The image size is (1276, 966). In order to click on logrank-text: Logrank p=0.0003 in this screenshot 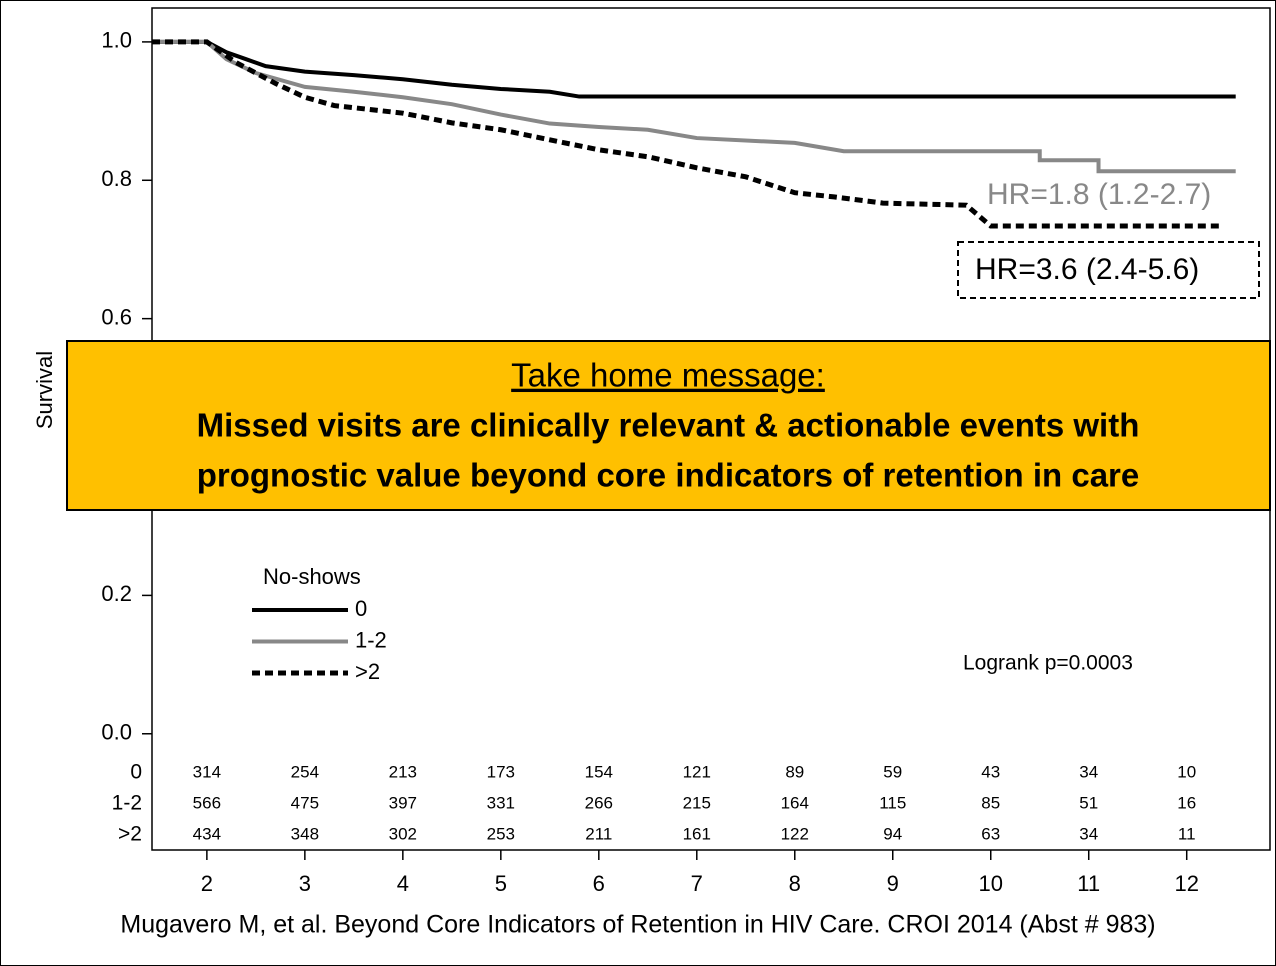, I will do `click(1048, 663)`.